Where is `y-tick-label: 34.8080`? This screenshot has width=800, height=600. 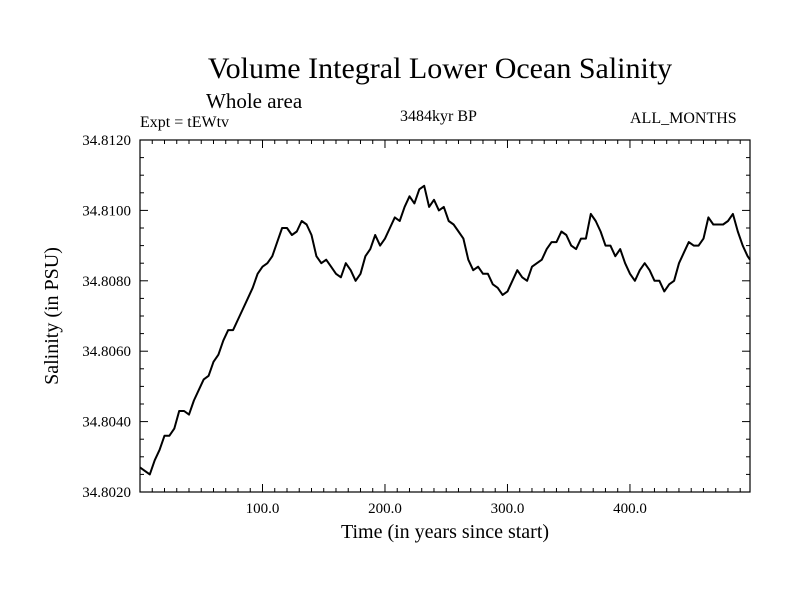
y-tick-label: 34.8080 is located at coordinates (106, 282).